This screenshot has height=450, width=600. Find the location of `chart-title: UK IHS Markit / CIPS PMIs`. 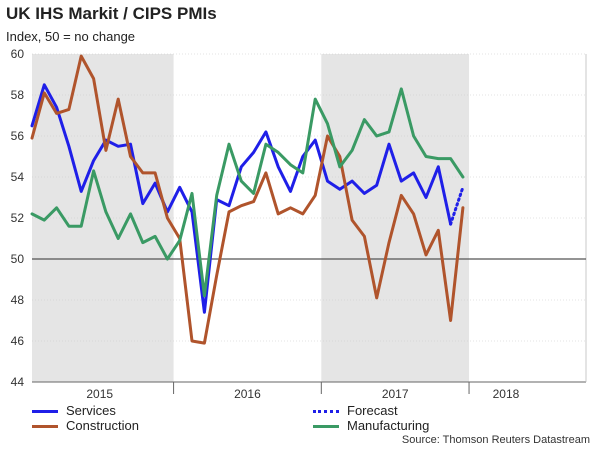

chart-title: UK IHS Markit / CIPS PMIs is located at coordinates (111, 13).